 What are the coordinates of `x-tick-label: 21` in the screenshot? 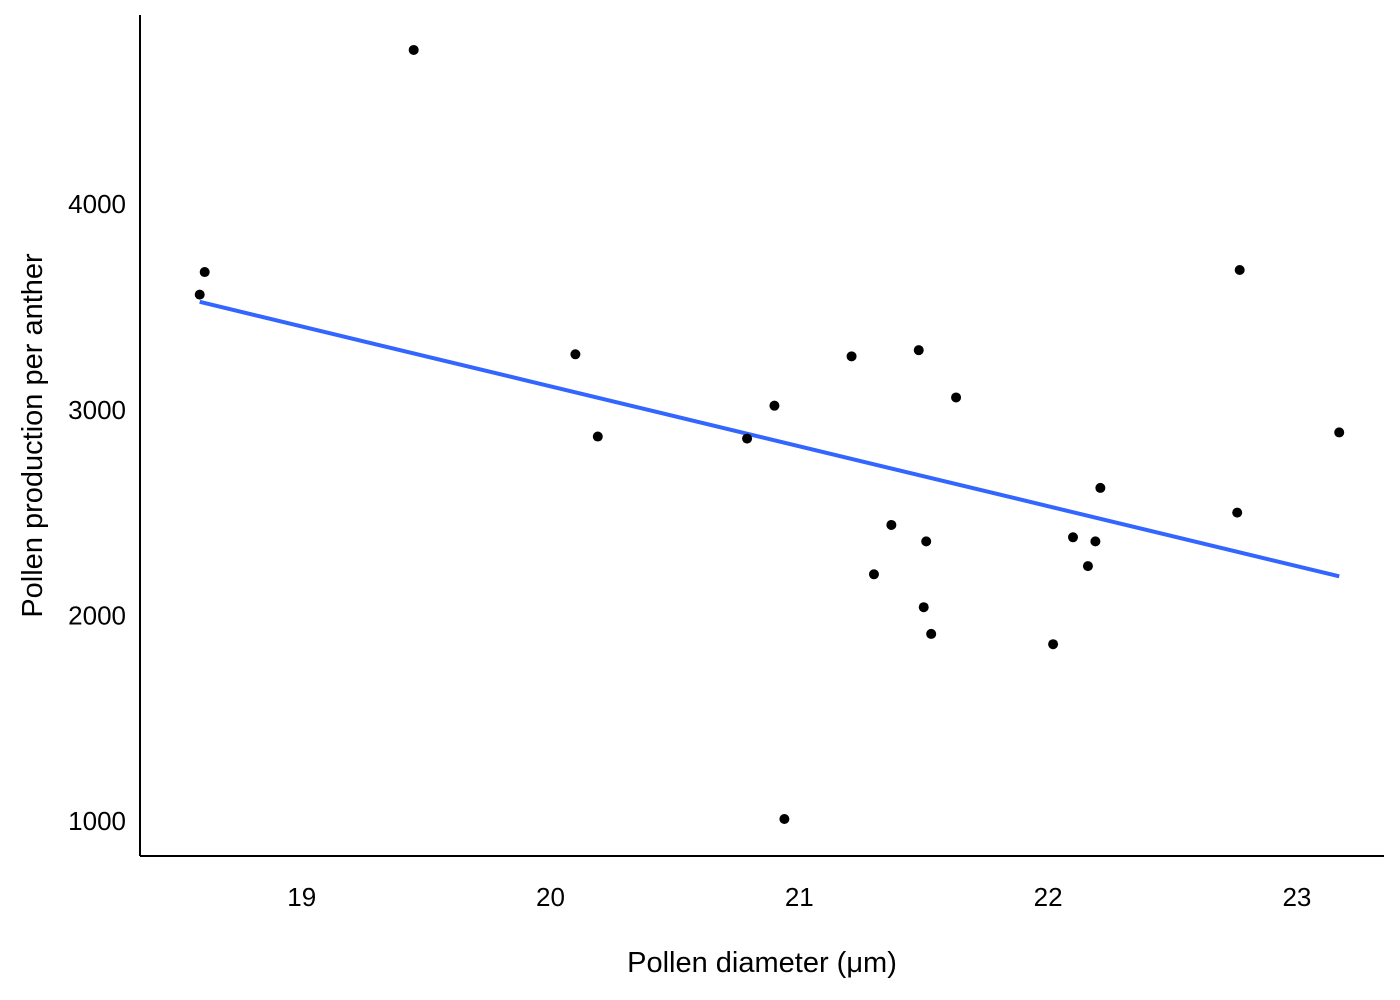 It's located at (799, 897).